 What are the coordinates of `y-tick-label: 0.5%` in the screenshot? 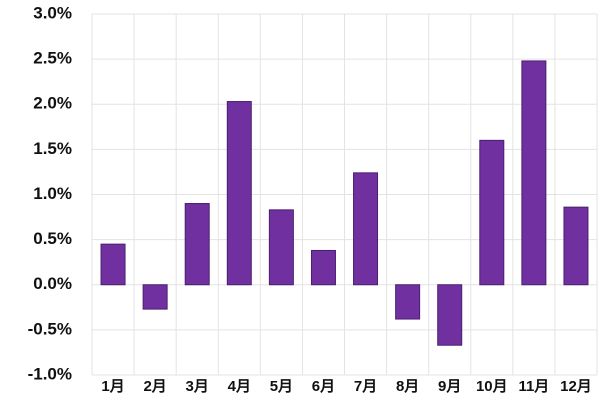 It's located at (52, 238).